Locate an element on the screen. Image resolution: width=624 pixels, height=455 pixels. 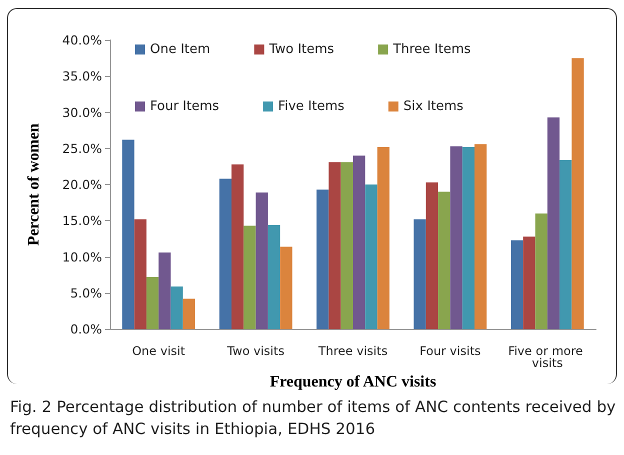
y-axis-title: Percent of women is located at coordinates (34, 184).